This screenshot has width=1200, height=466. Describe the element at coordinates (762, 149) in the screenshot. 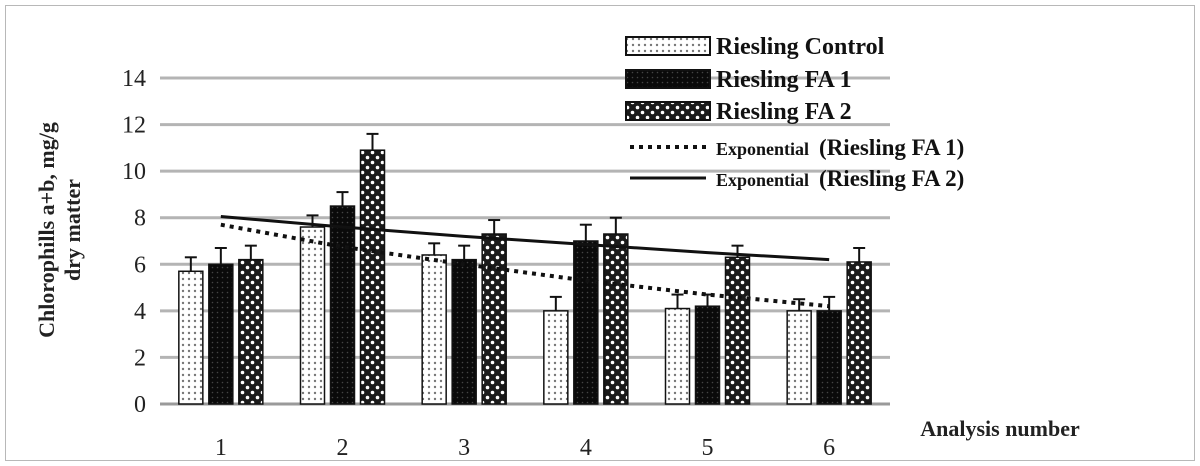

I see `legend-exp-prefix-fa1: Exponential` at that location.